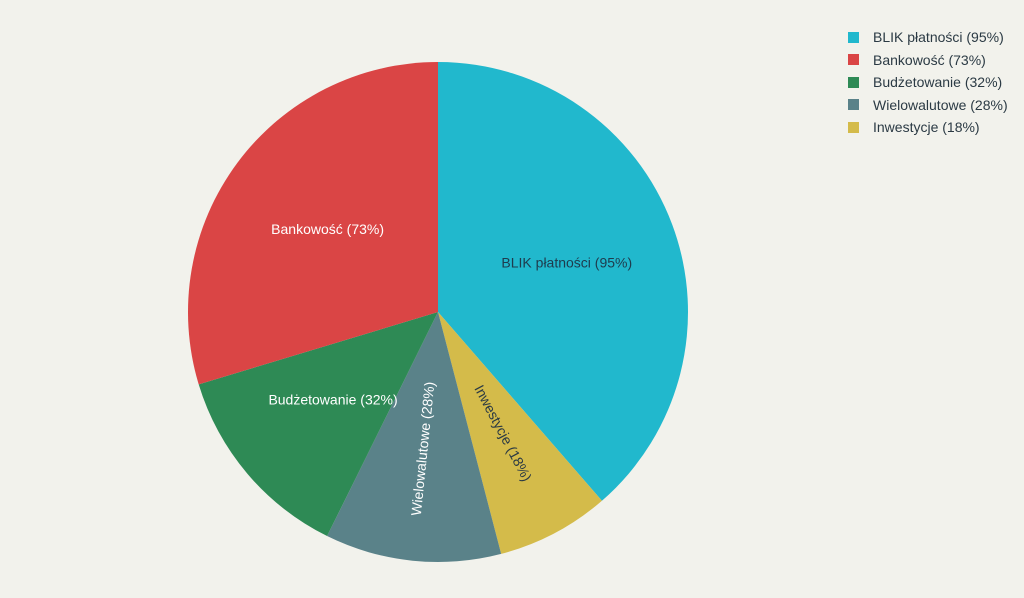 The height and width of the screenshot is (598, 1024). I want to click on legend-item-bankowosc: Bankowość (73%), so click(928, 60).